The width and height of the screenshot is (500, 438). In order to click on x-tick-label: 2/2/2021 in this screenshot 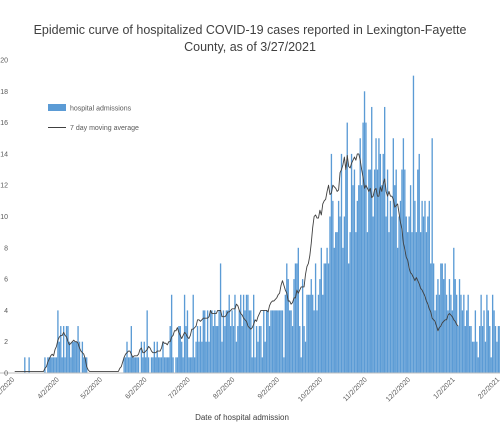, I will do `click(488, 388)`.